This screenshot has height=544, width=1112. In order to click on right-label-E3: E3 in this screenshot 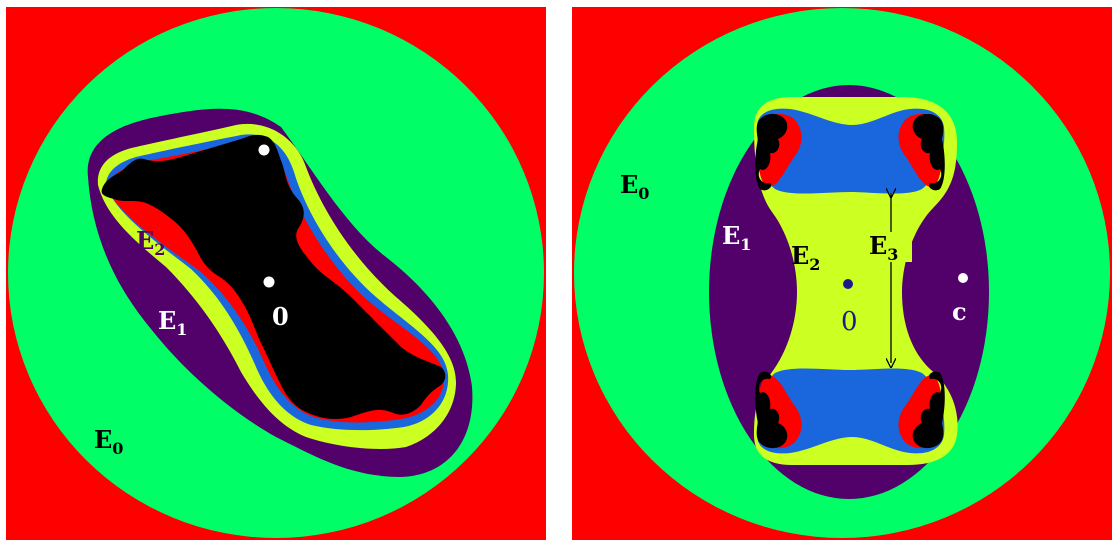, I will do `click(883, 247)`.